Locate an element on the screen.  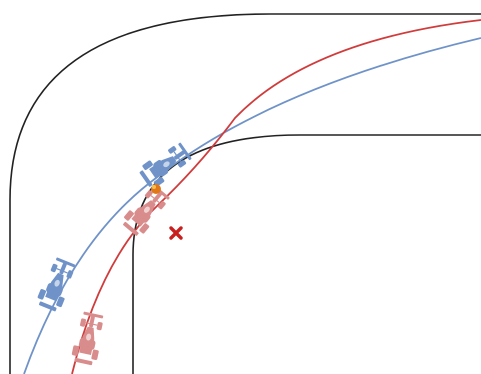
red-car-front is located at coordinates (146, 210).